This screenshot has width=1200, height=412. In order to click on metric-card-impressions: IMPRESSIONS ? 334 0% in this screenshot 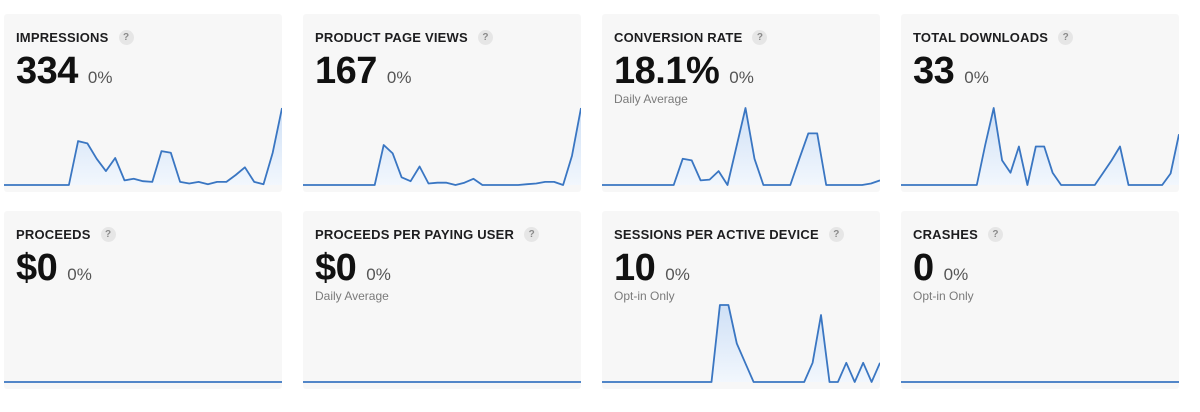, I will do `click(143, 103)`.